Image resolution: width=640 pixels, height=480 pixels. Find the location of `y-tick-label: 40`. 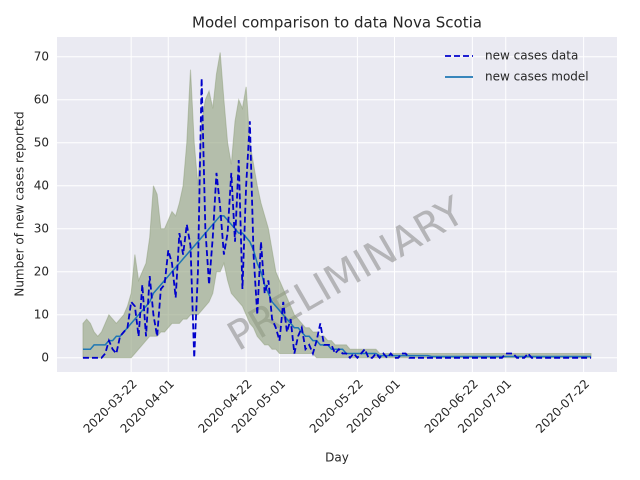

y-tick-label: 40 is located at coordinates (41, 185).